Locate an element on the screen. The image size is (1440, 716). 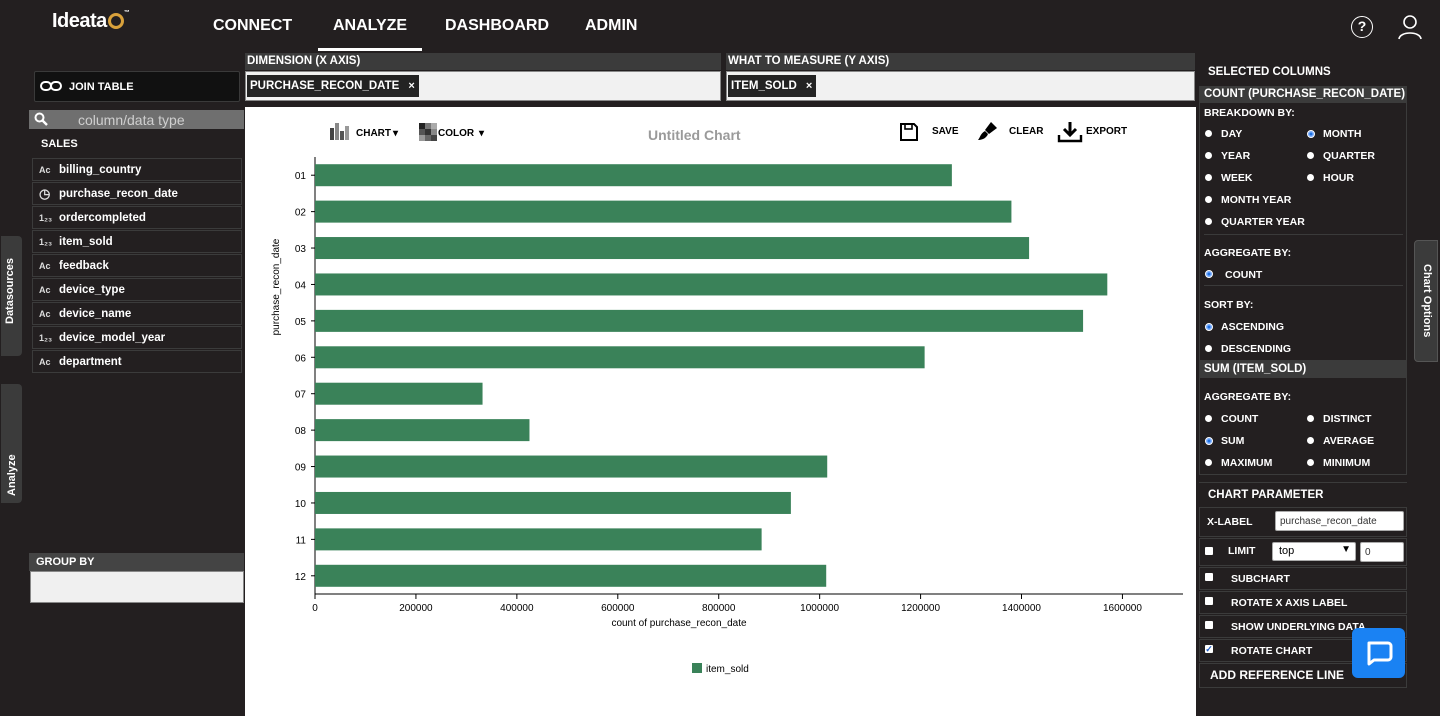
show-underlying-checkbox is located at coordinates (1209, 625).